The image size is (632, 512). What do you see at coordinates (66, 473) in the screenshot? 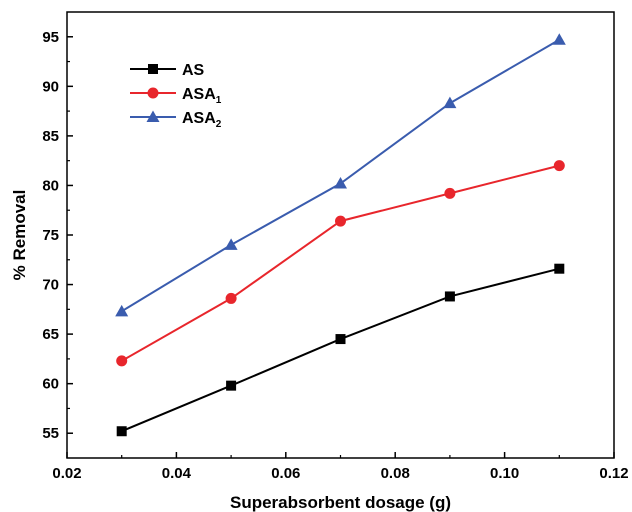
I see `x-tick-label: 0.02` at bounding box center [66, 473].